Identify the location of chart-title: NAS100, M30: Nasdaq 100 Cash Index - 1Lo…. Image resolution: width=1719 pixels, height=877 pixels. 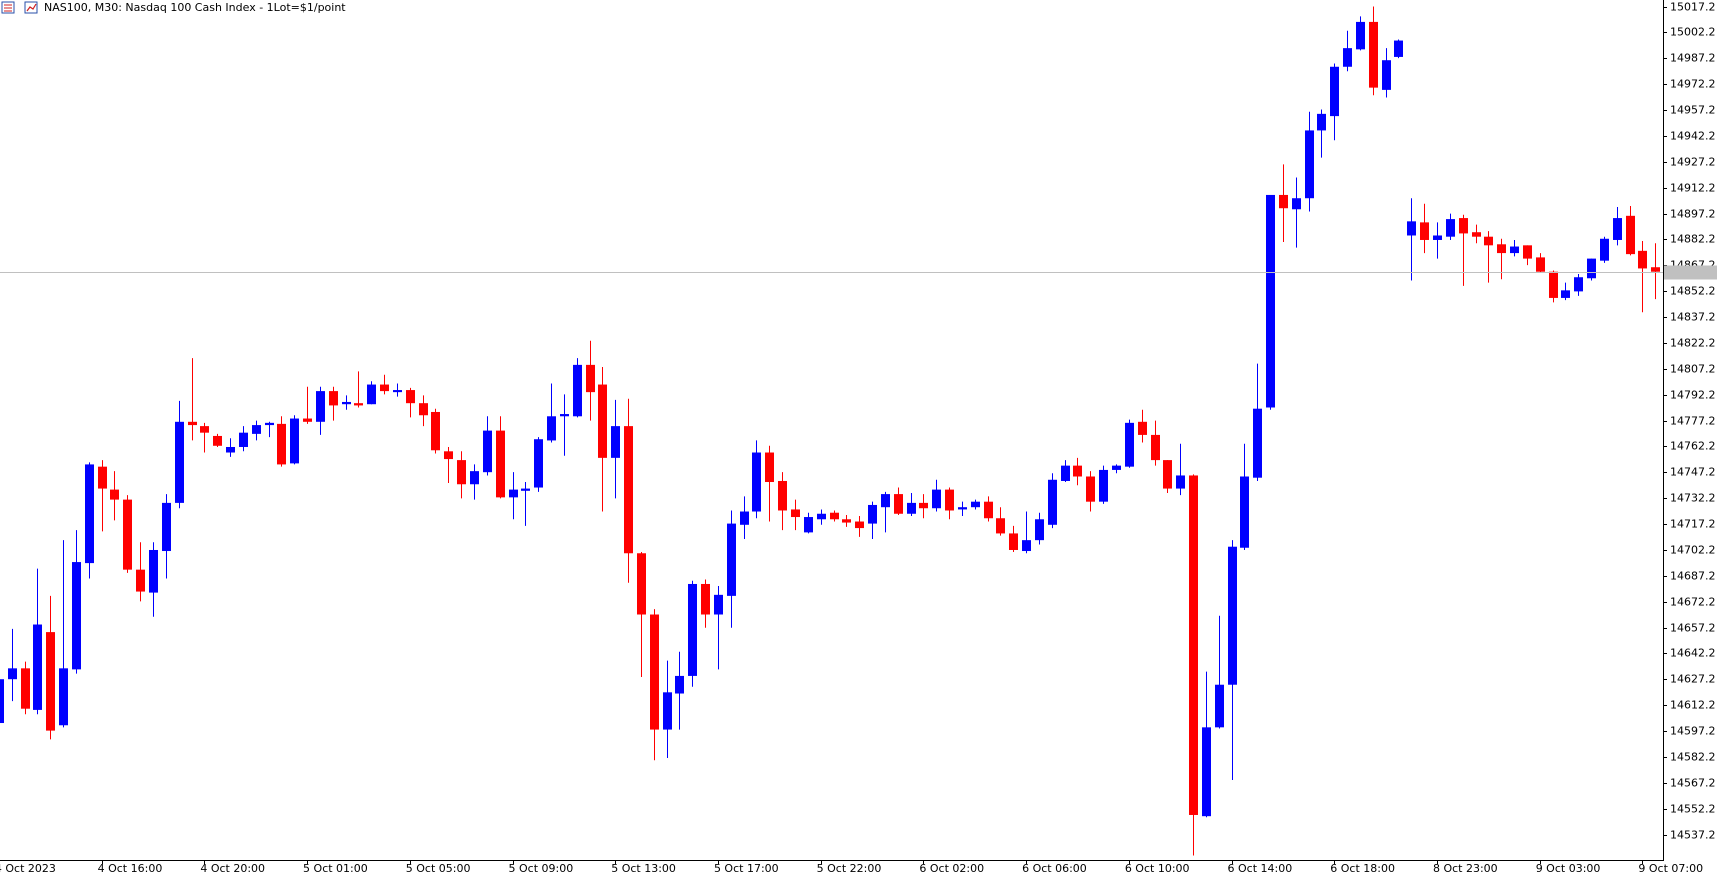
(195, 7).